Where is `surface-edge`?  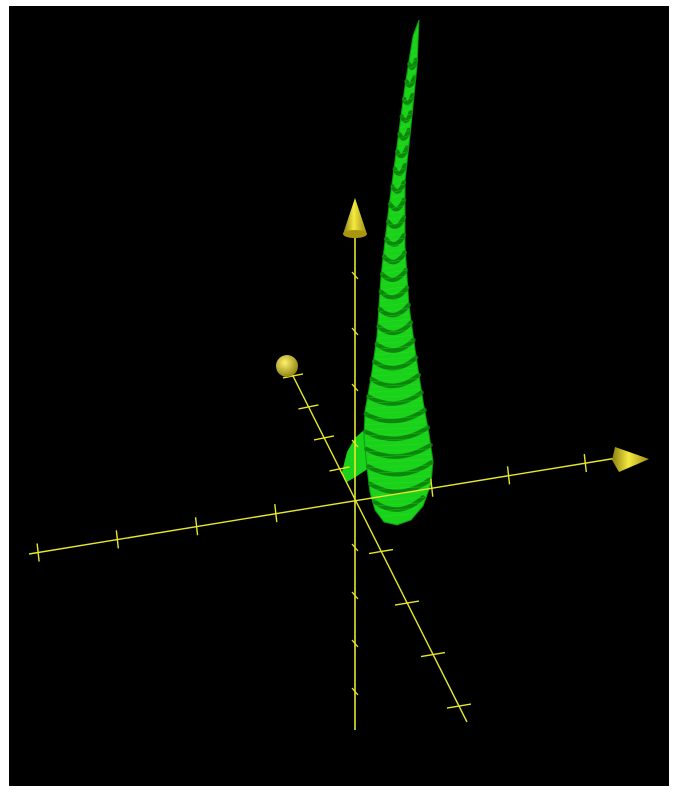 surface-edge is located at coordinates (398, 272).